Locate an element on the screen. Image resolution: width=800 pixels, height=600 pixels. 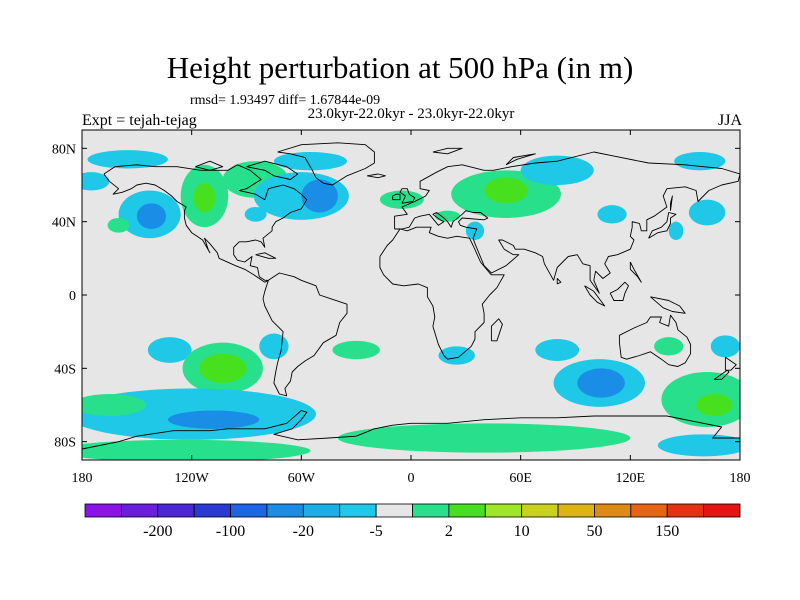
lat-tick-label: 0 is located at coordinates (72, 296).